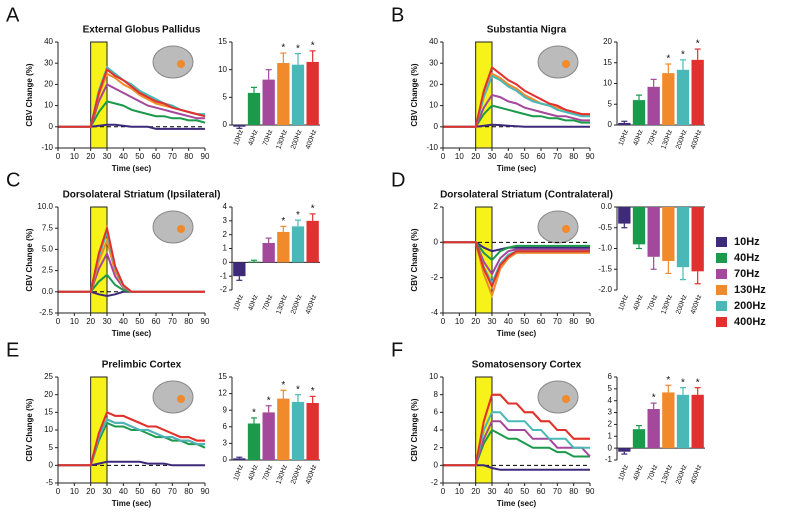 The width and height of the screenshot is (795, 513). Describe the element at coordinates (29, 94) in the screenshot. I see `y-axis-label: CBV Change (%)` at that location.